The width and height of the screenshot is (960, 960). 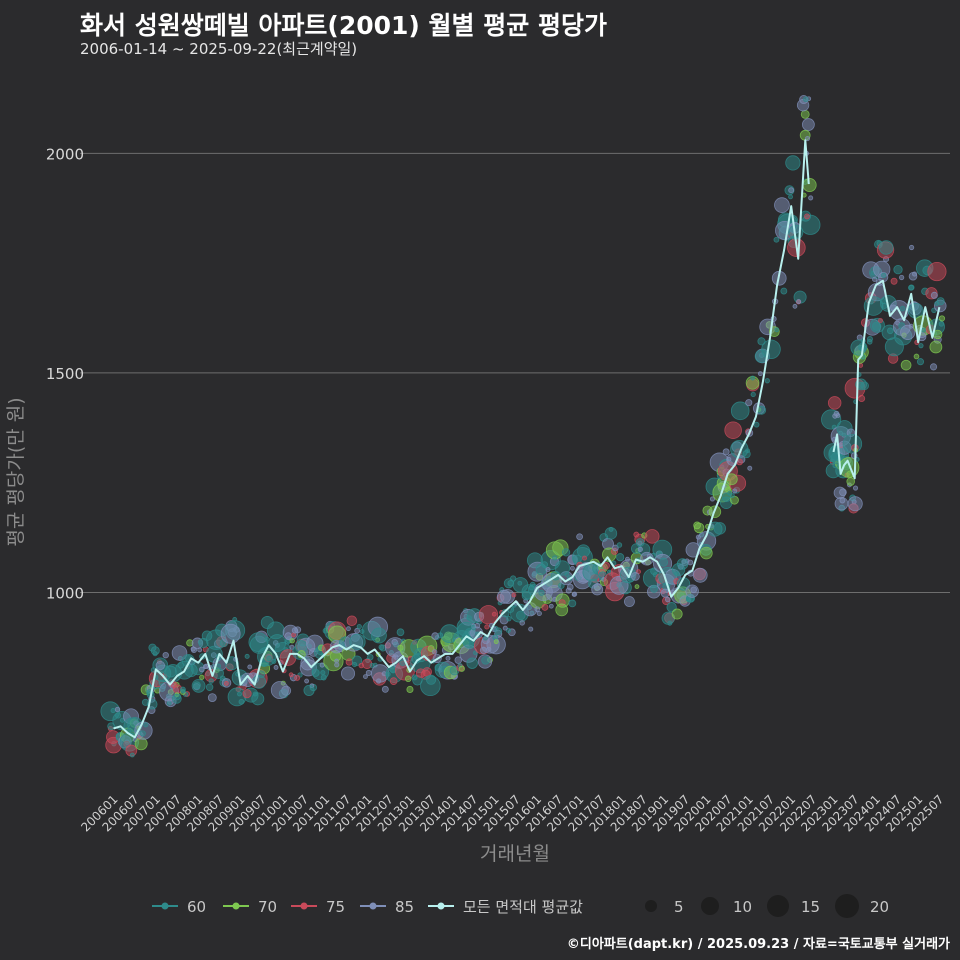 I want to click on size-legend-circle, so click(x=651, y=906).